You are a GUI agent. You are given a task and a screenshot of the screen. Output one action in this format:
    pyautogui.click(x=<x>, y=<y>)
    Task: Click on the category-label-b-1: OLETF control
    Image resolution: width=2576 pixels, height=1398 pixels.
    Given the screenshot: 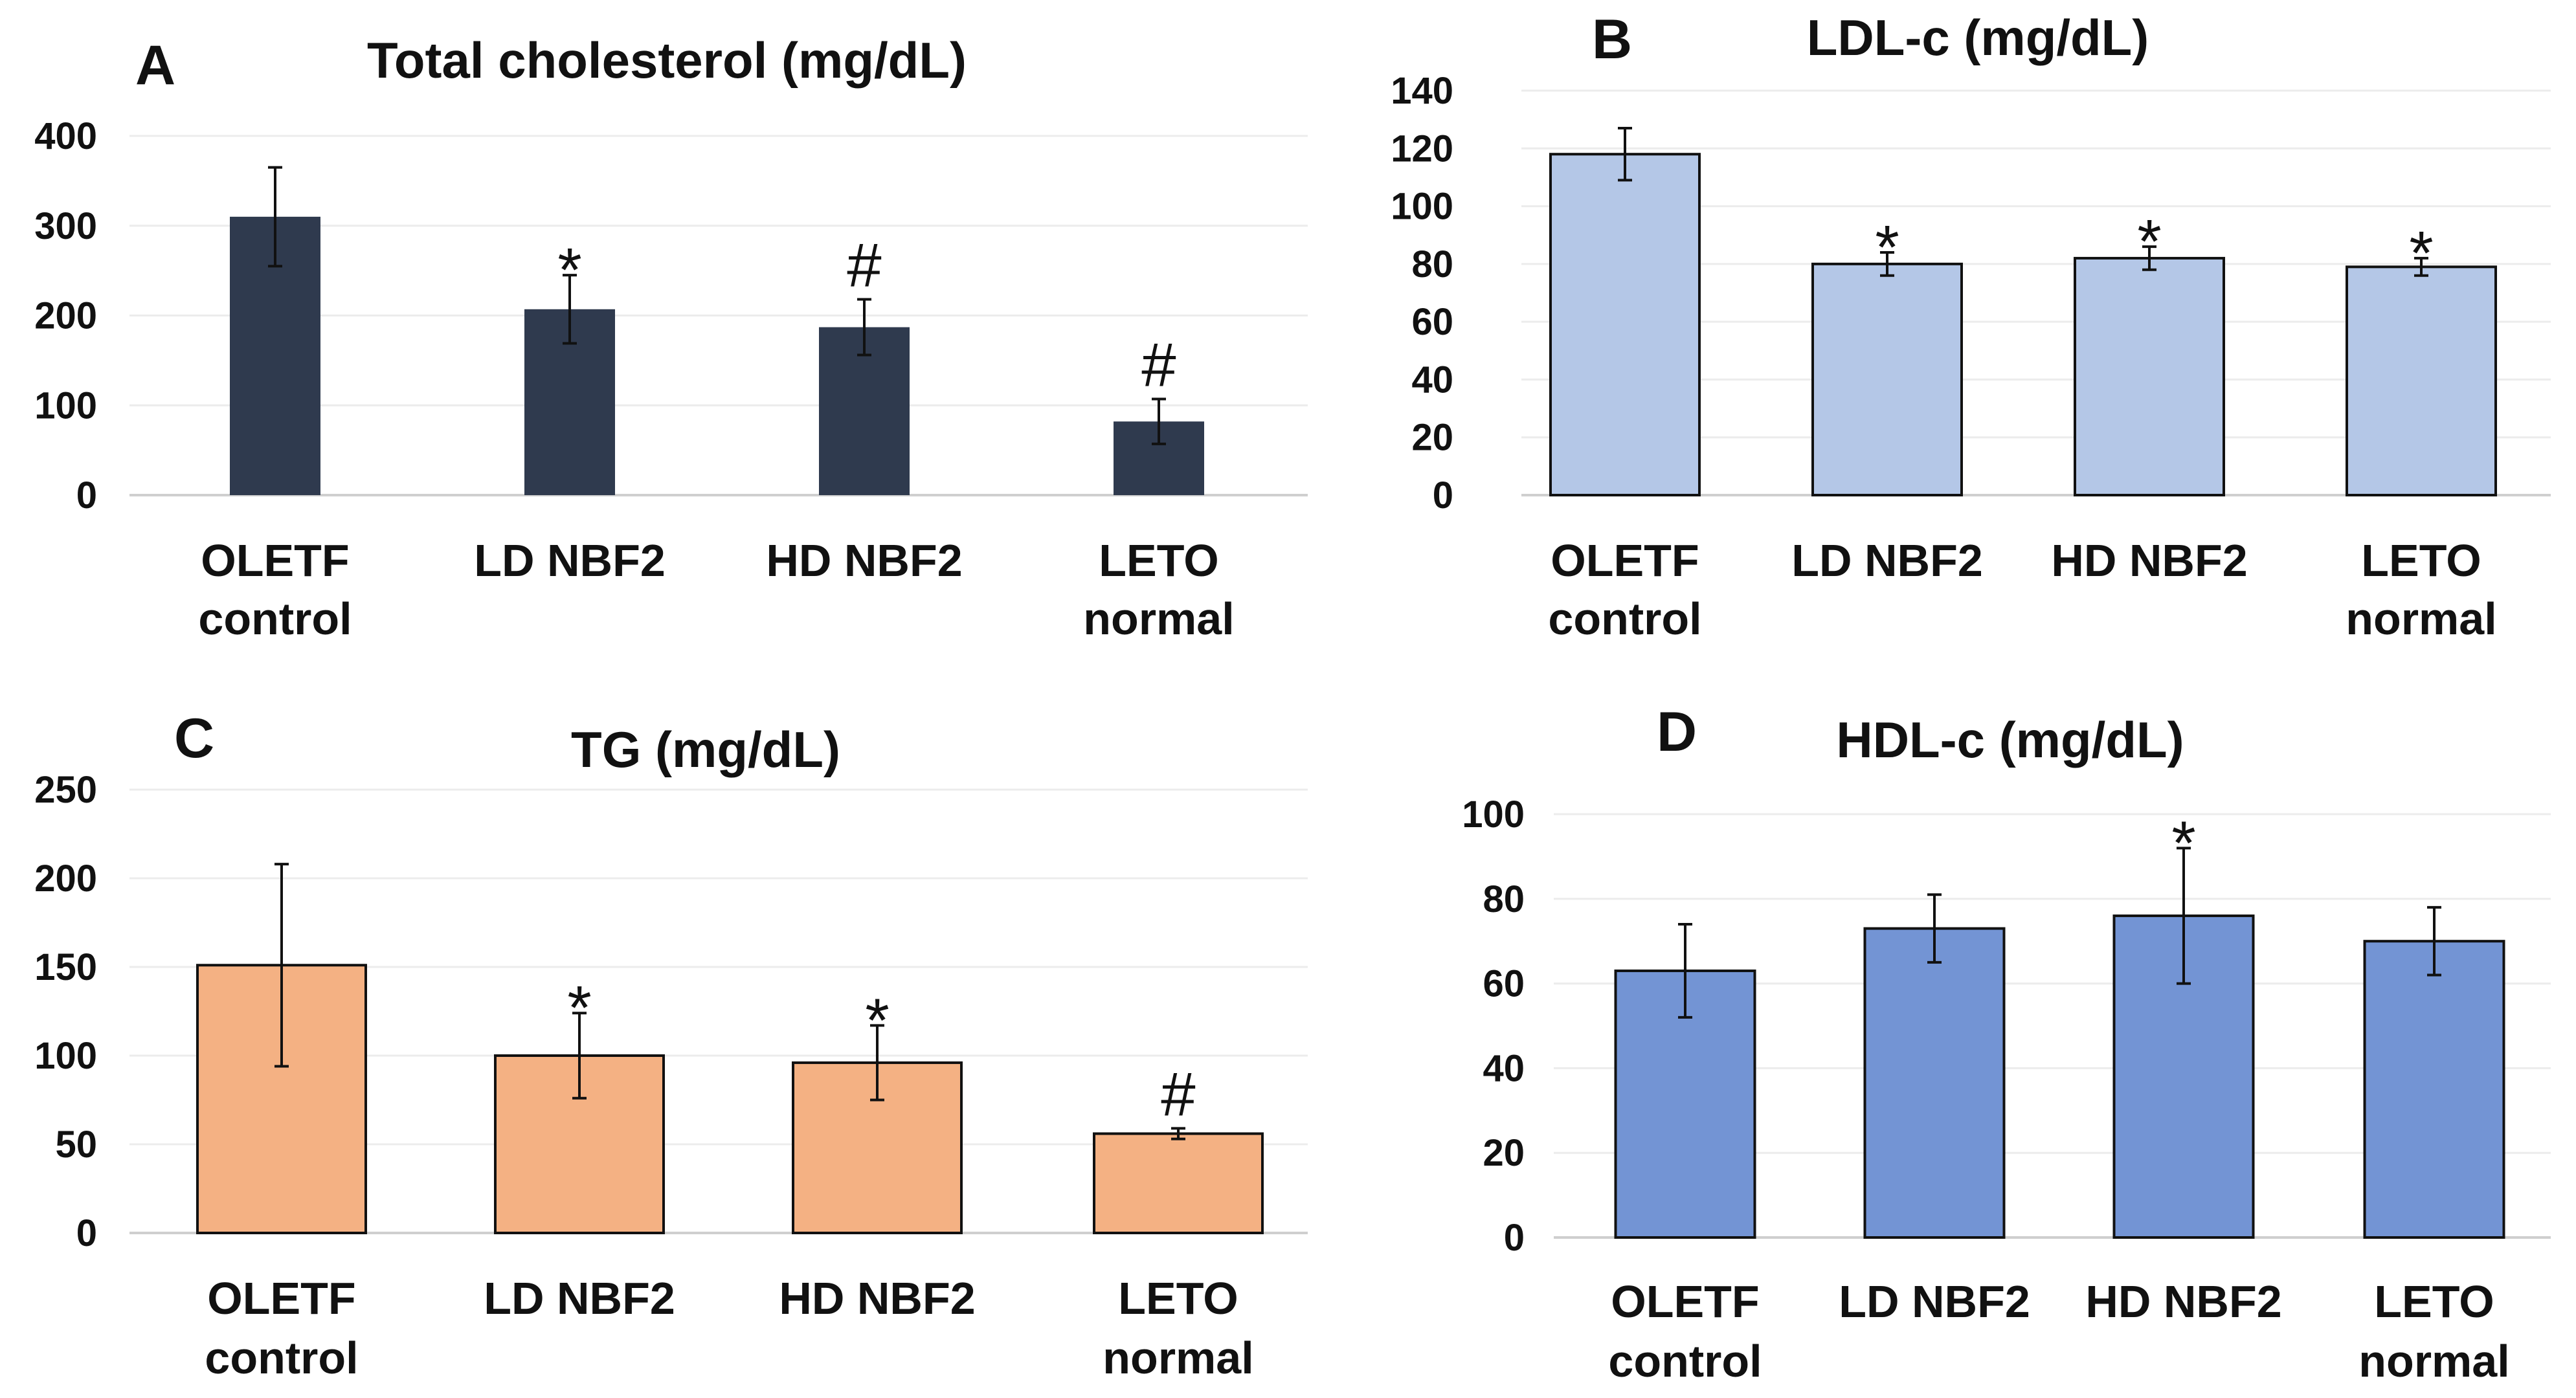 What is the action you would take?
    pyautogui.click(x=1624, y=589)
    